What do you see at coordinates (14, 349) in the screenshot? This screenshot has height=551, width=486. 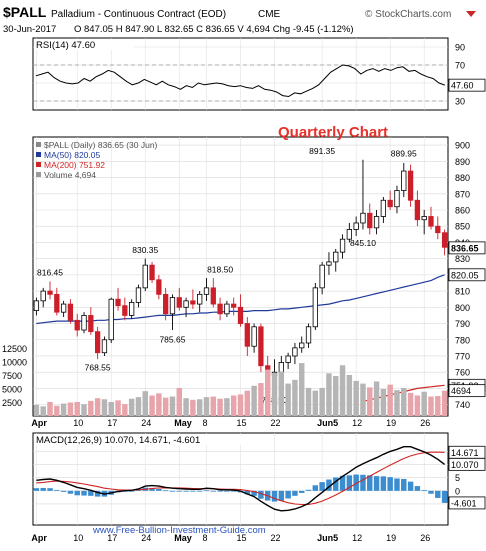 I see `volume-tick-label: 12500` at bounding box center [14, 349].